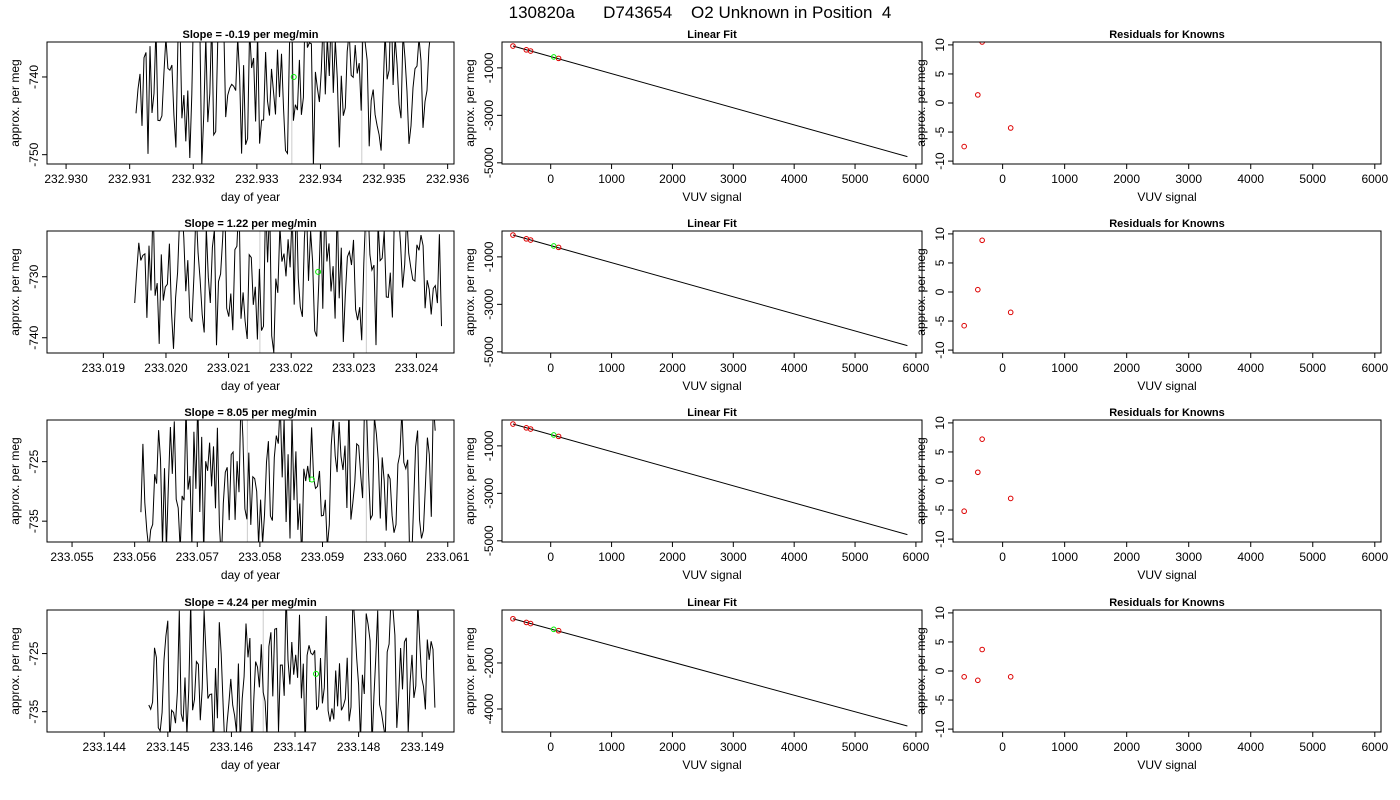 The height and width of the screenshot is (800, 1400). What do you see at coordinates (384, 179) in the screenshot?
I see `x-tick-label: 232.935` at bounding box center [384, 179].